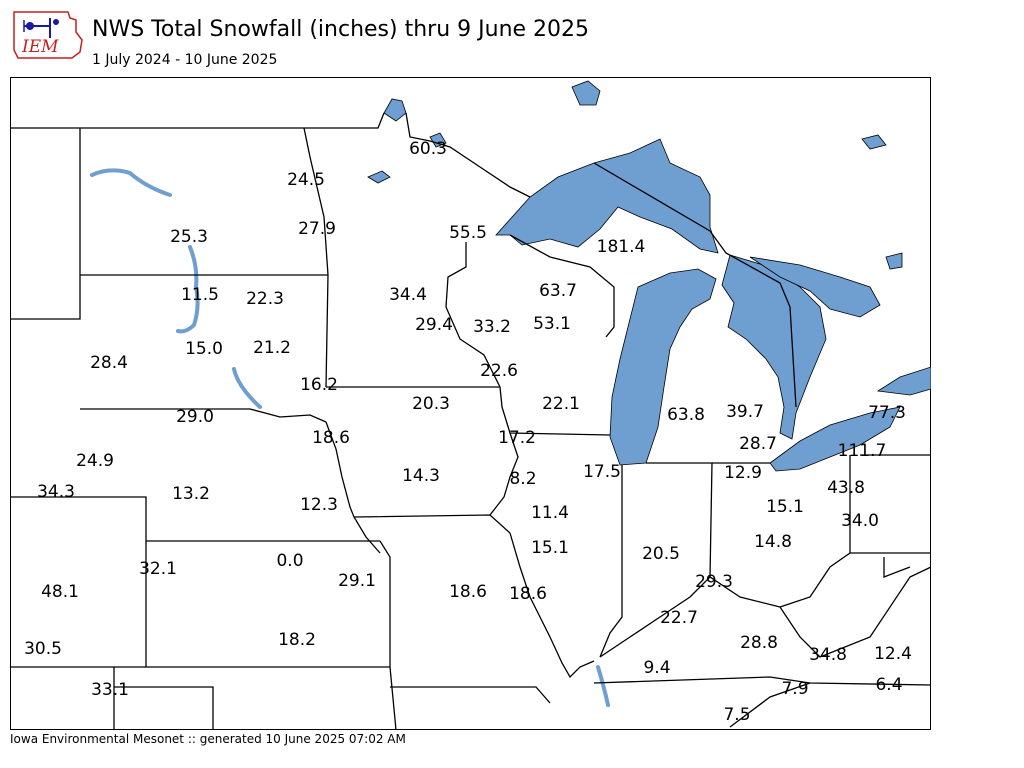 Image resolution: width=1024 pixels, height=768 pixels. What do you see at coordinates (158, 569) in the screenshot?
I see `snowfall-value: 32.1` at bounding box center [158, 569].